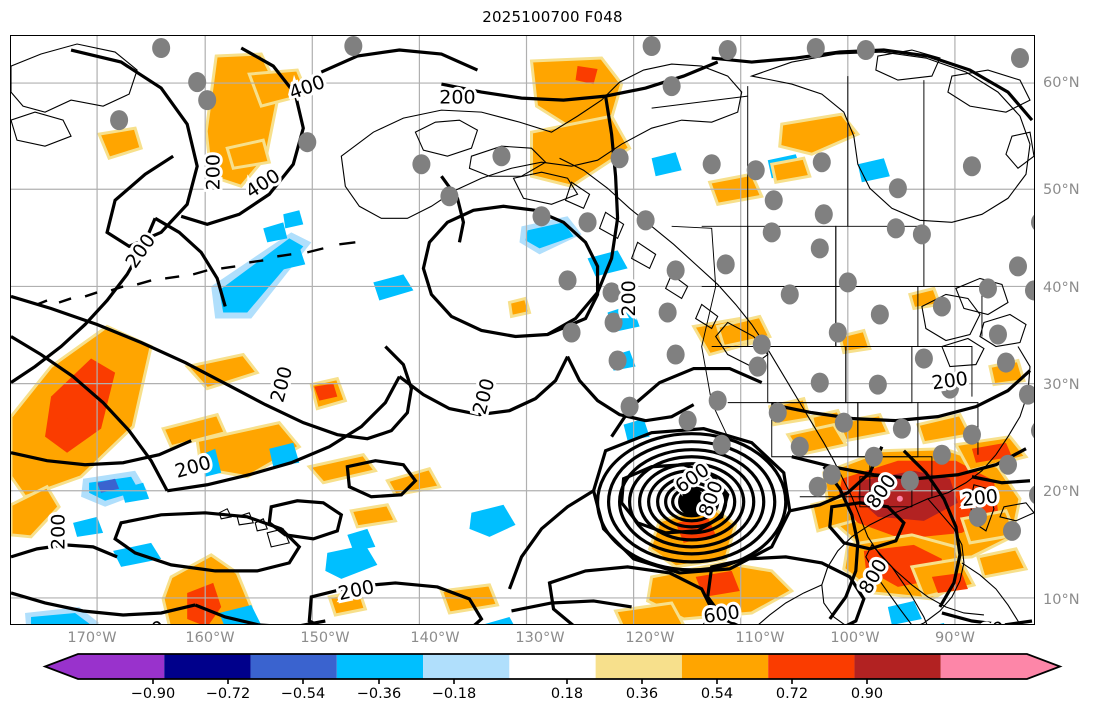 The height and width of the screenshot is (712, 1105). Describe the element at coordinates (303, 694) in the screenshot. I see `colorbar-tick-label: −0.54` at that location.